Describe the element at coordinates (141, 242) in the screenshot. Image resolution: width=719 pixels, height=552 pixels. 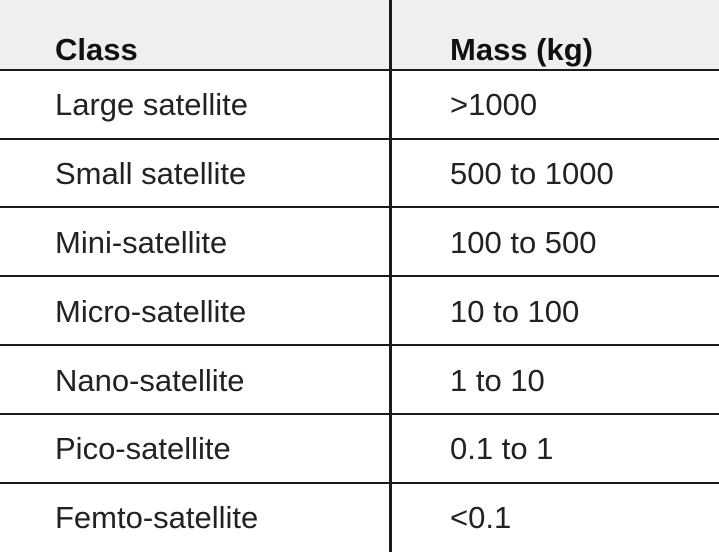
I see `cell-class: Mini-satellite` at that location.